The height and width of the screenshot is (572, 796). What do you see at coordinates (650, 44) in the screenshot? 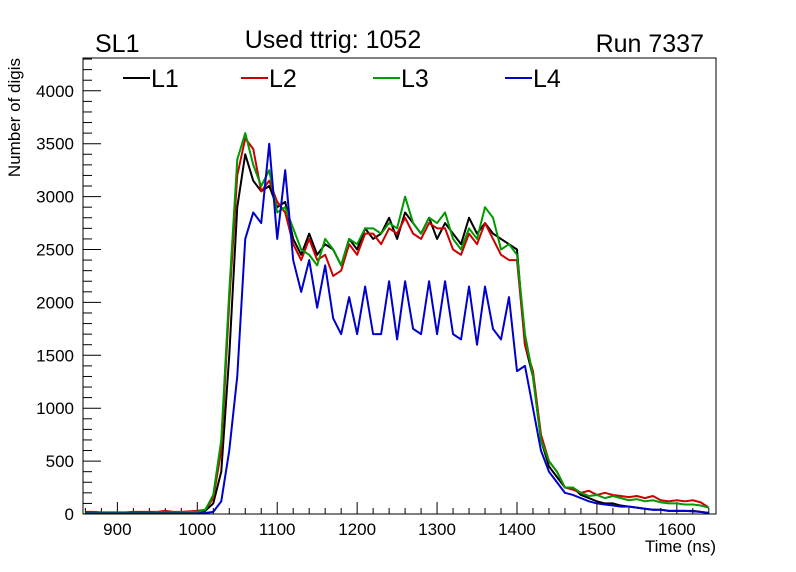
I see `chart-right-label: Run 7337` at bounding box center [650, 44].